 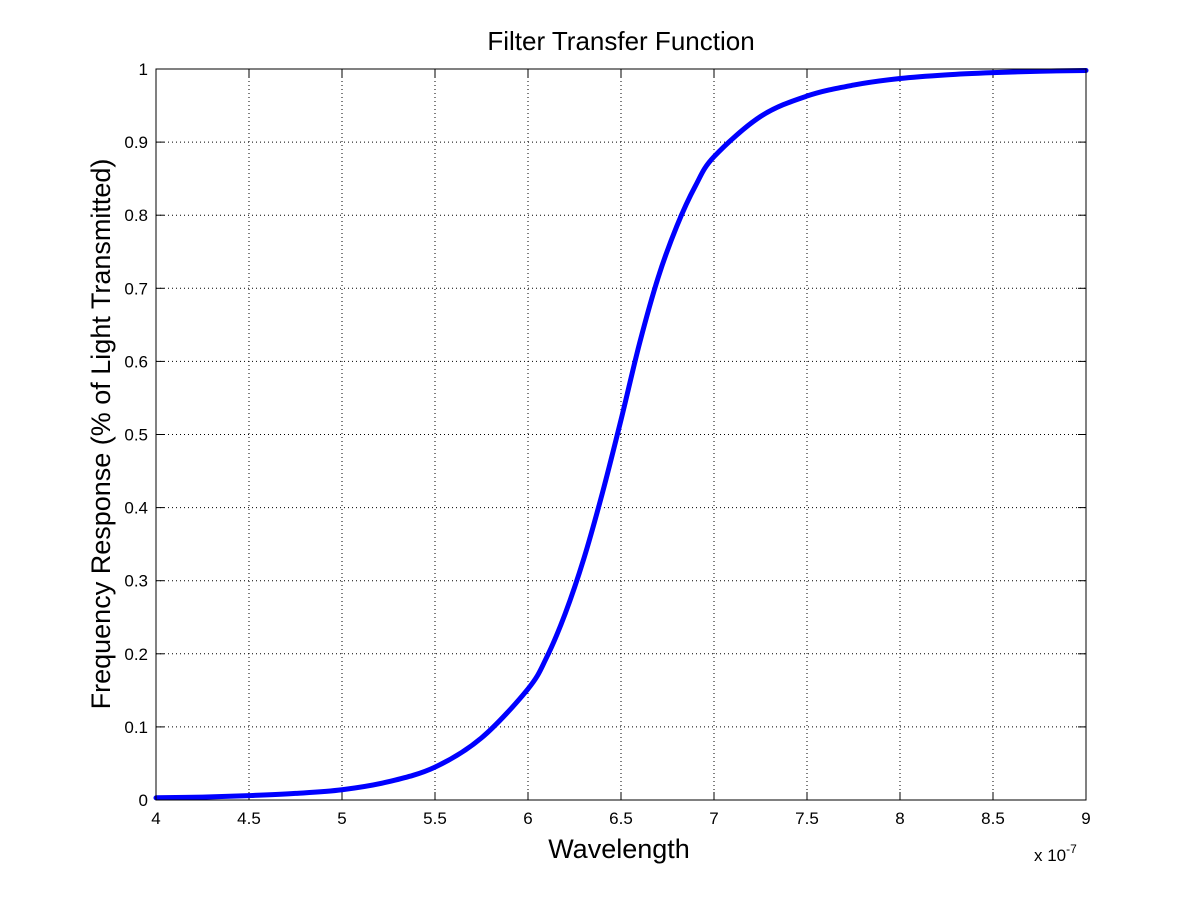 What do you see at coordinates (807, 818) in the screenshot?
I see `x-tick-label: 7.5` at bounding box center [807, 818].